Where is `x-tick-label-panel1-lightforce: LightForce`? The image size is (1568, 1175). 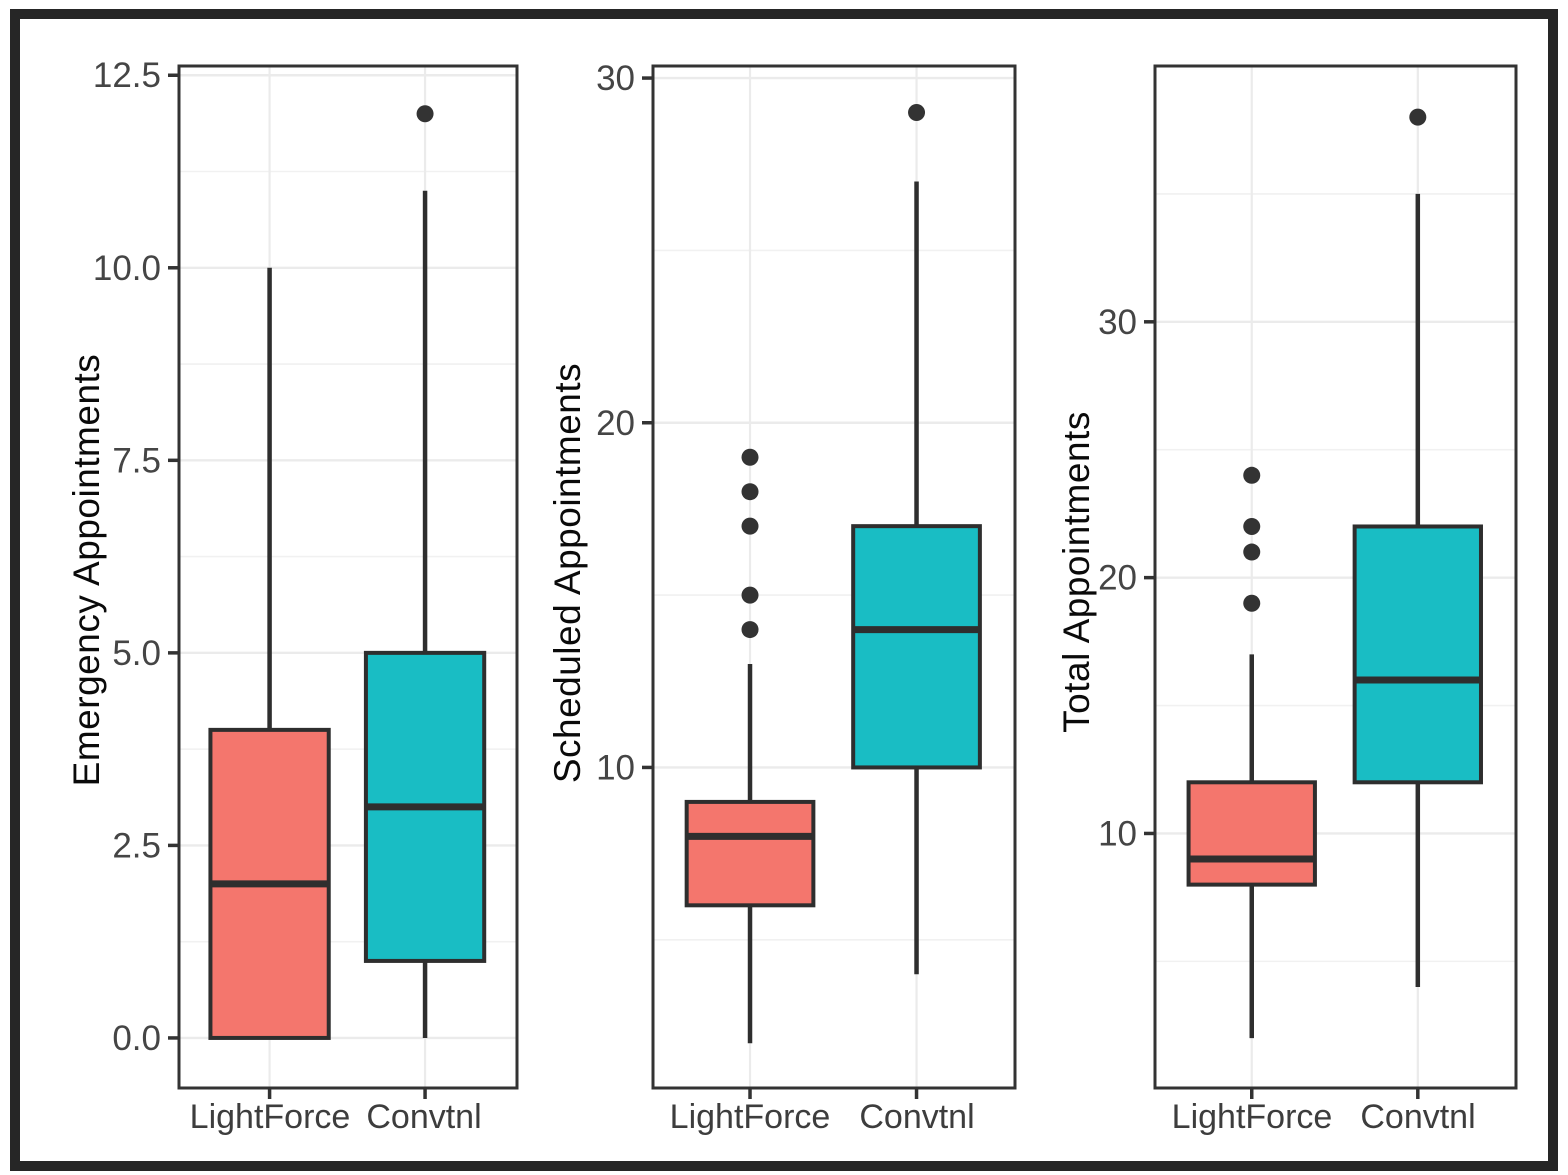
x-tick-label-panel1-lightforce: LightForce is located at coordinates (270, 1117).